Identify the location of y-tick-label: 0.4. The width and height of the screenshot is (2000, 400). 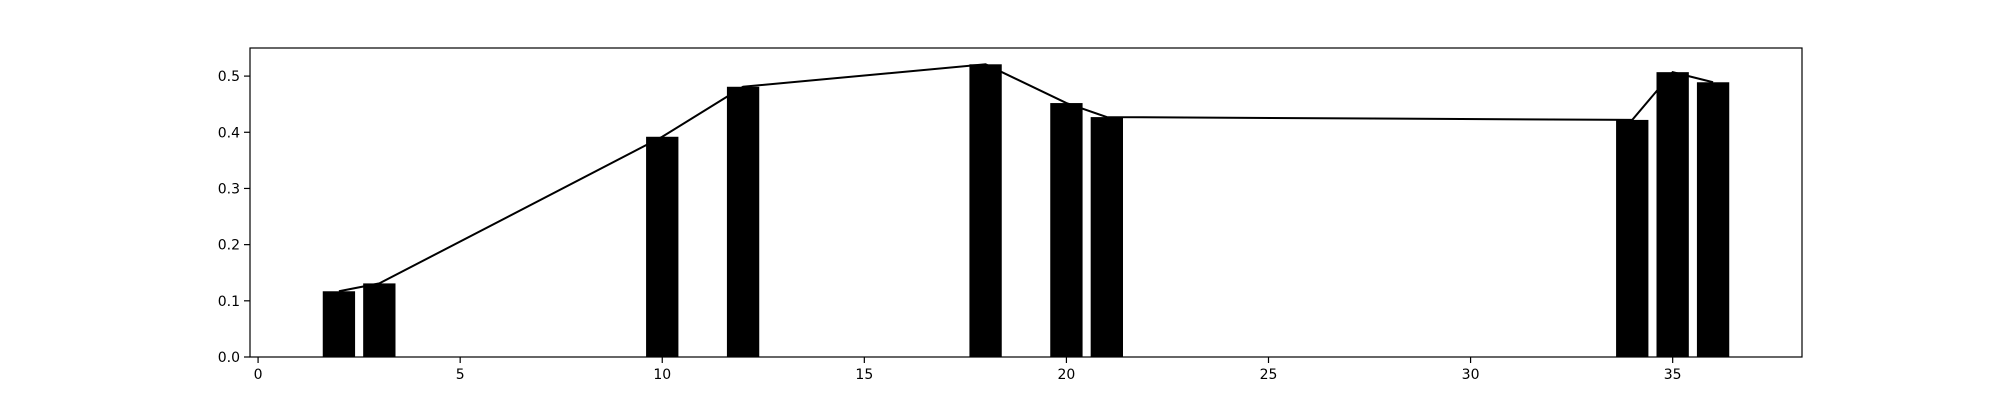
(229, 133).